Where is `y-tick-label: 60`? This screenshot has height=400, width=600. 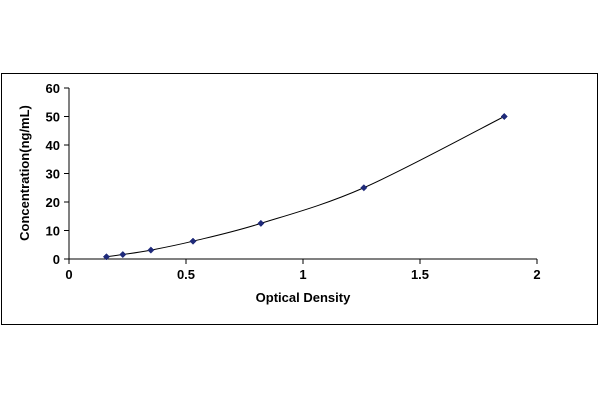 y-tick-label: 60 is located at coordinates (53, 88).